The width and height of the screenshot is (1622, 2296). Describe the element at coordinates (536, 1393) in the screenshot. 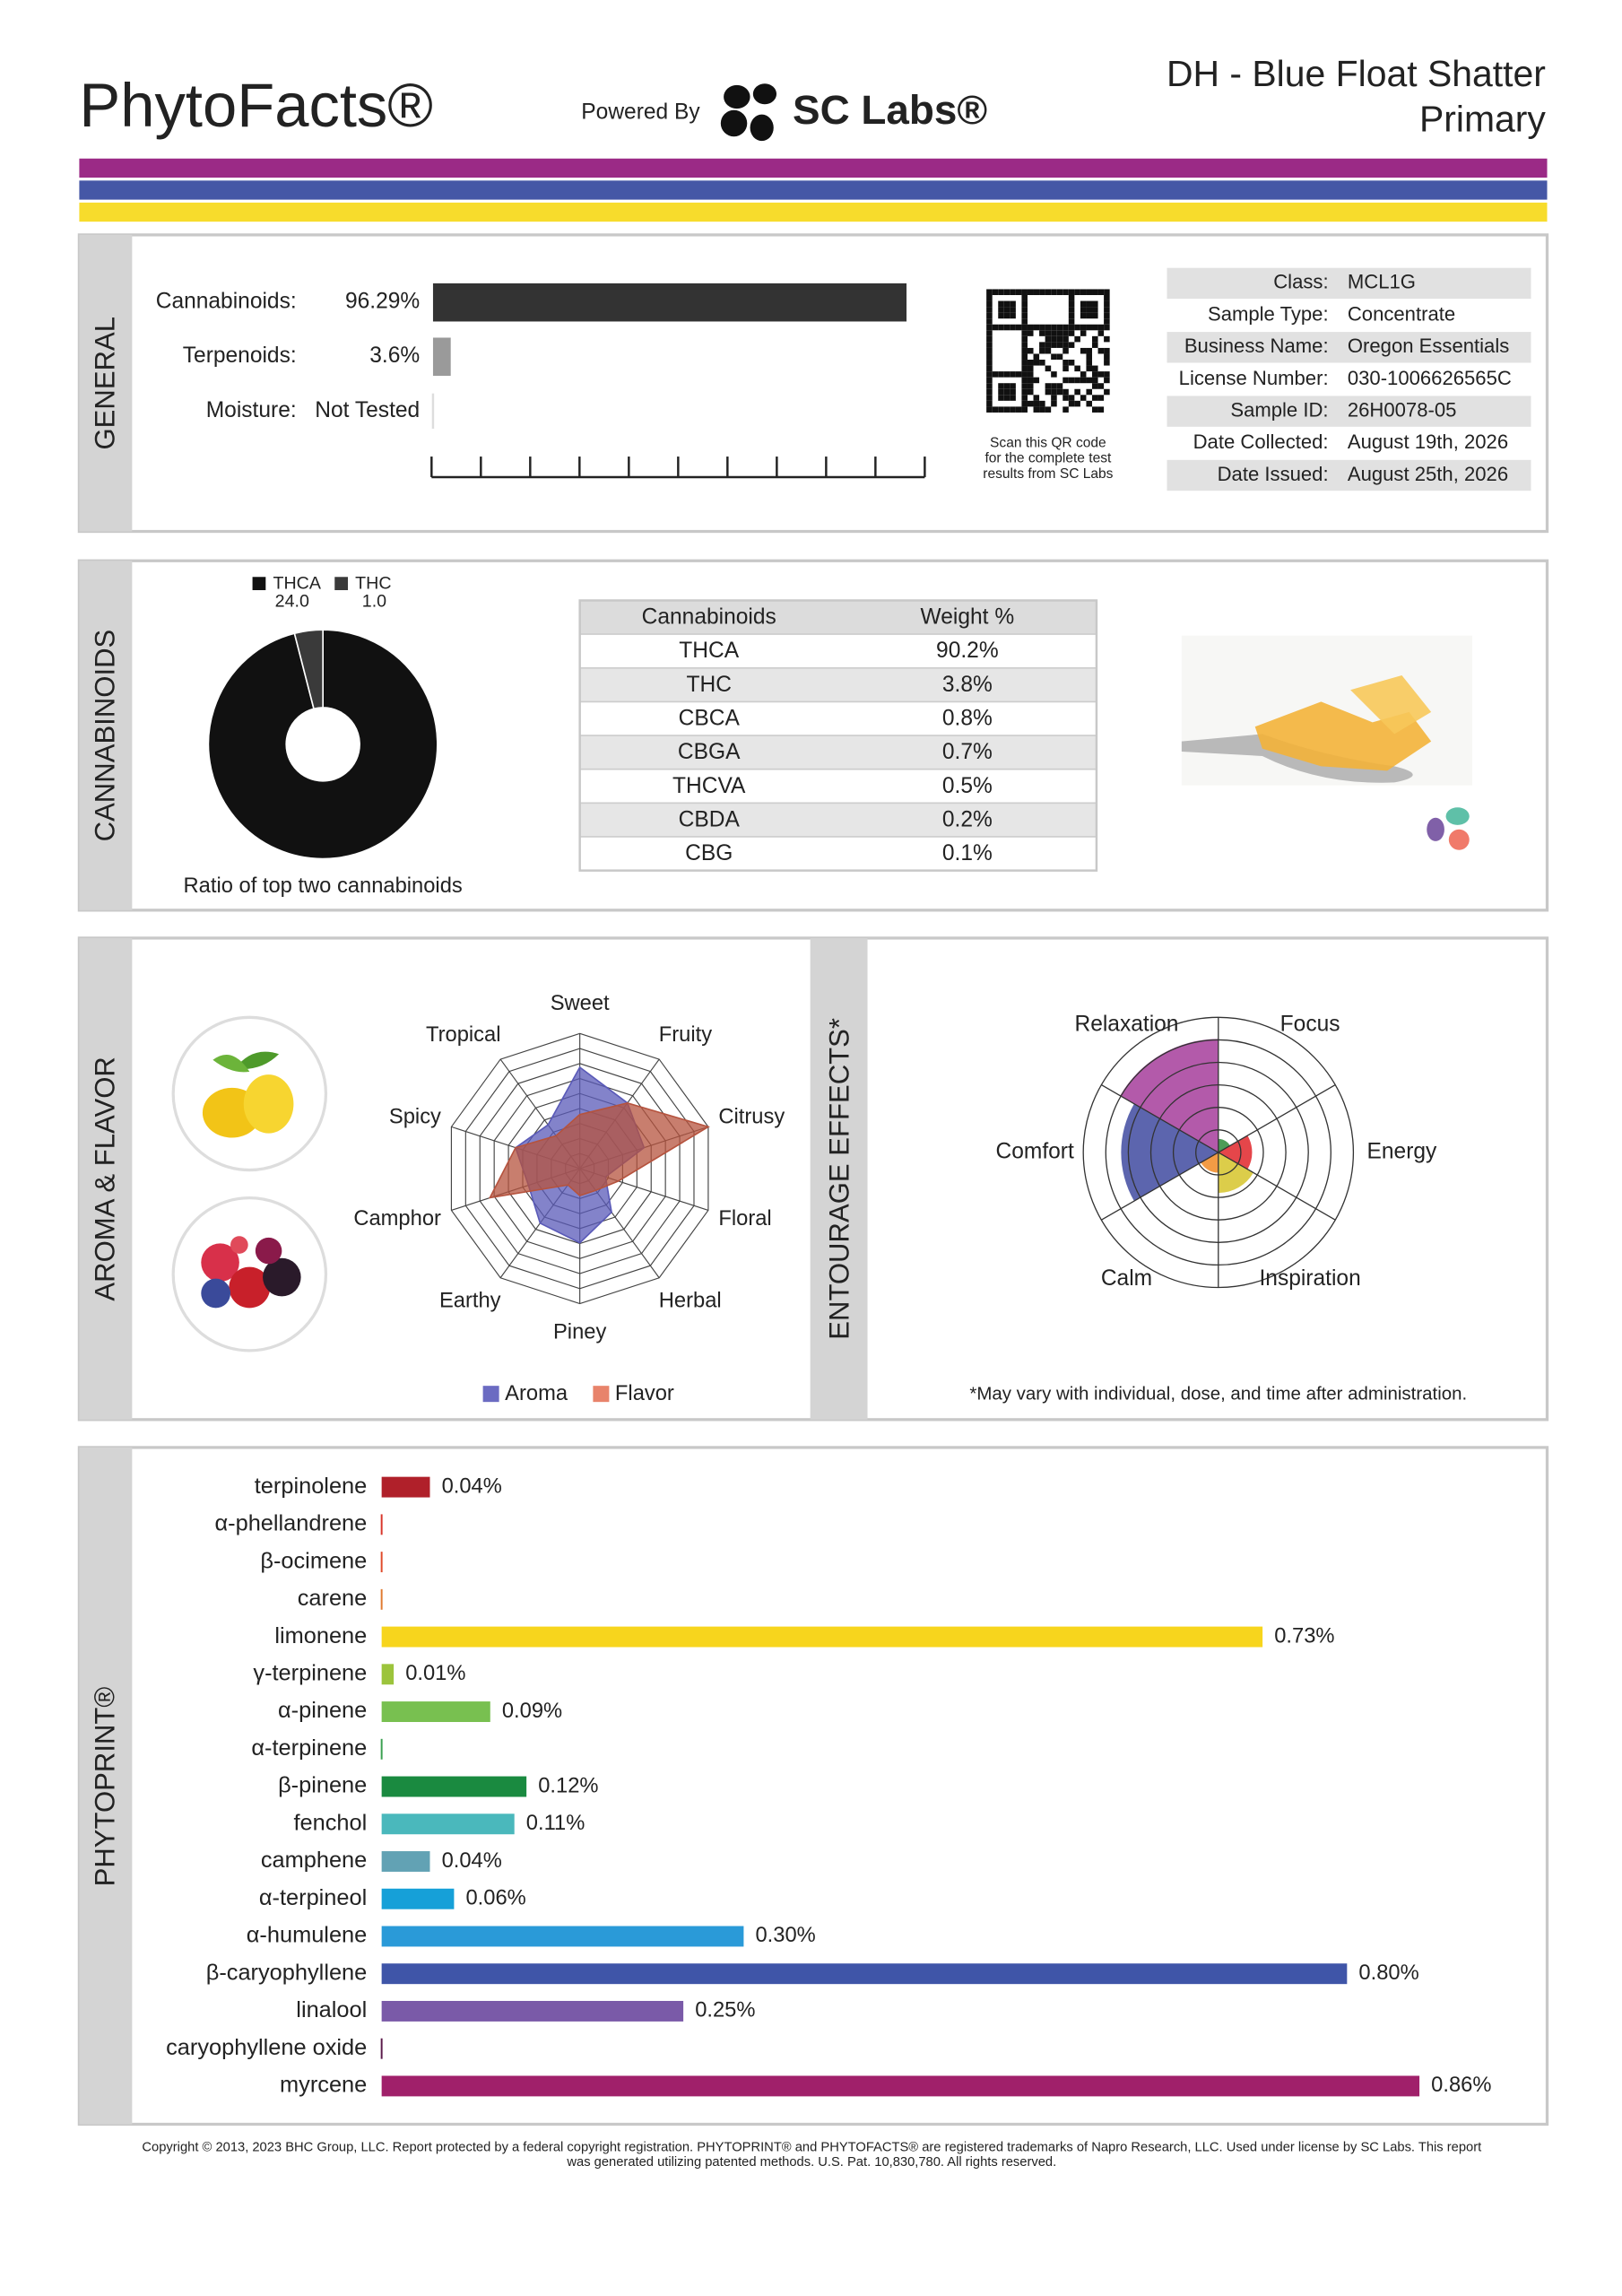

I see `legend-label: Aroma` at that location.